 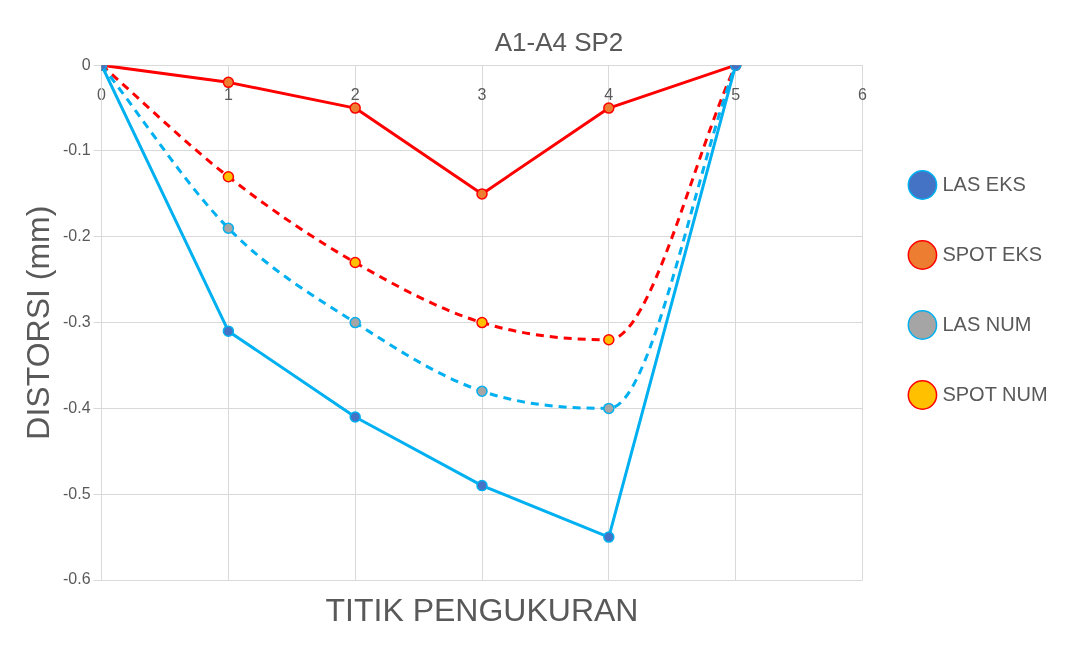 I want to click on y-axis-title: DISTORSI (mm), so click(x=37, y=322).